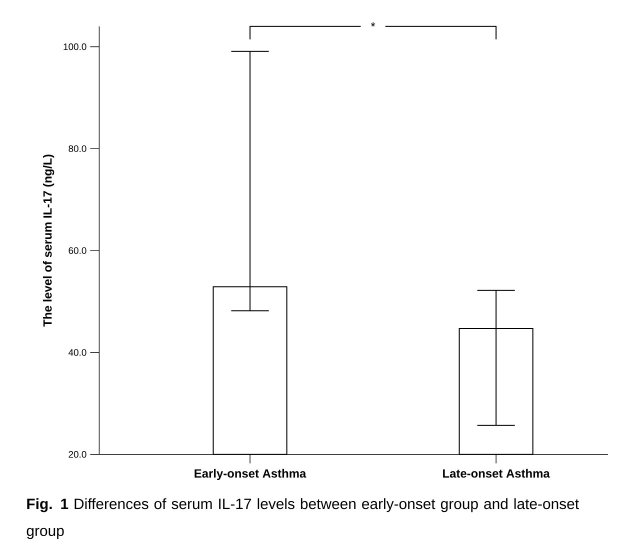 The width and height of the screenshot is (627, 559). Describe the element at coordinates (496, 473) in the screenshot. I see `x-tick-label: Late-onset Asthma` at that location.